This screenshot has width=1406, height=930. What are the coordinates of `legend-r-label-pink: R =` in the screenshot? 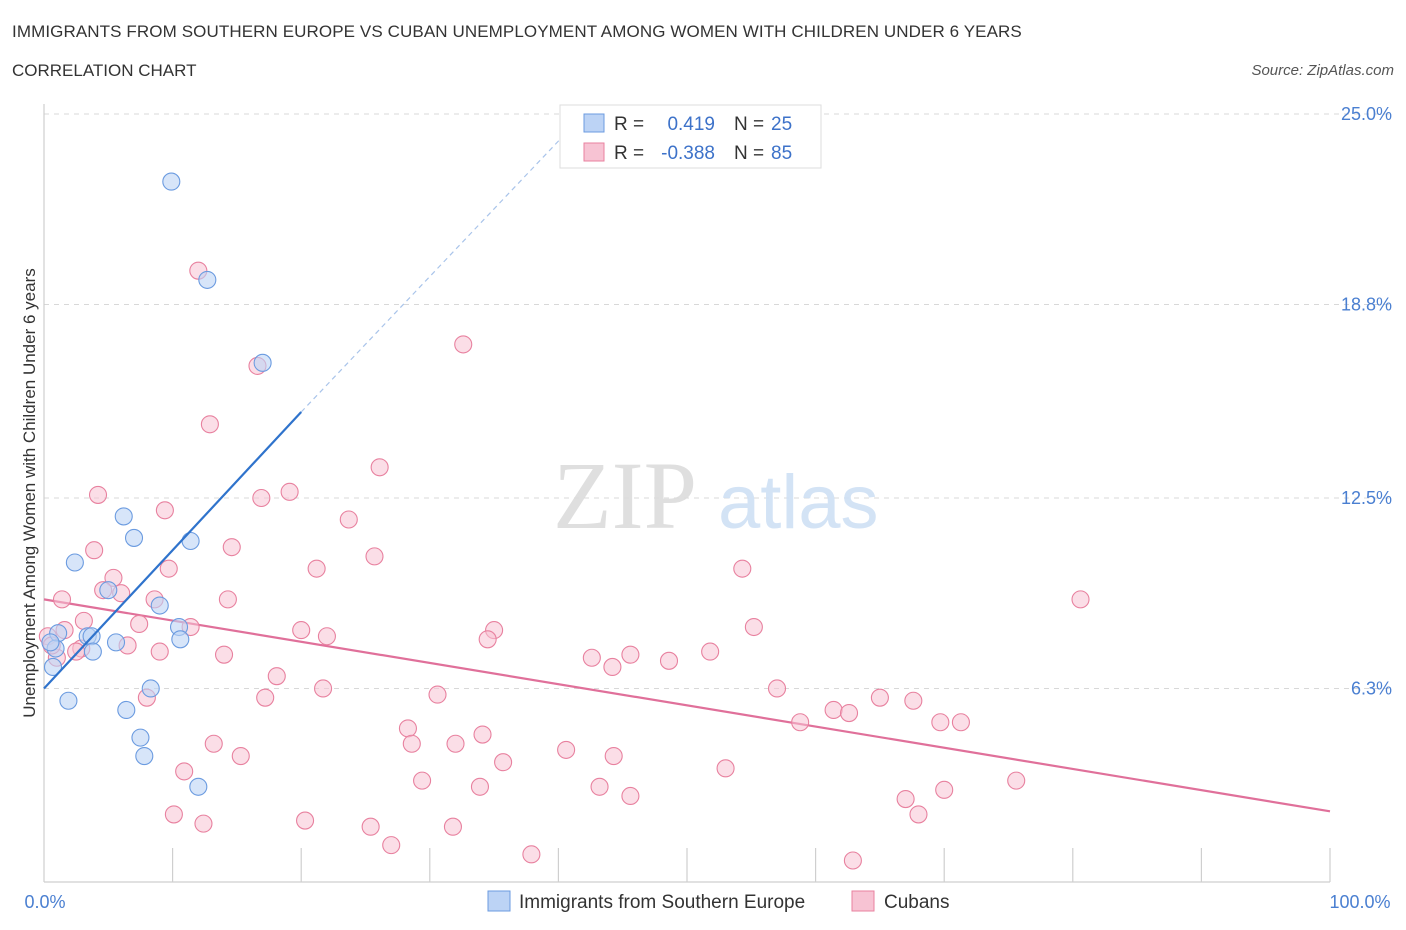 It's located at (629, 153).